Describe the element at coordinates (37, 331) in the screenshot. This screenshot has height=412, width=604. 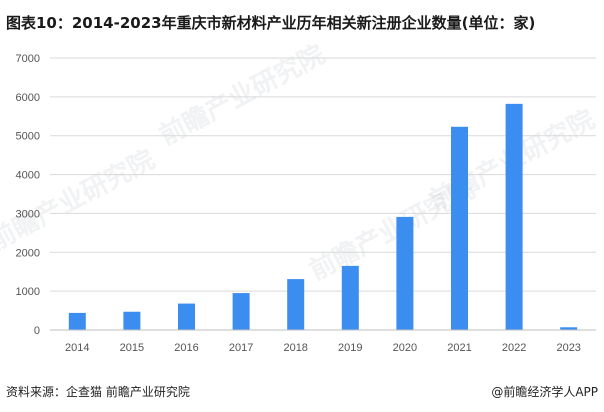
I see `y-tick-label: 0` at that location.